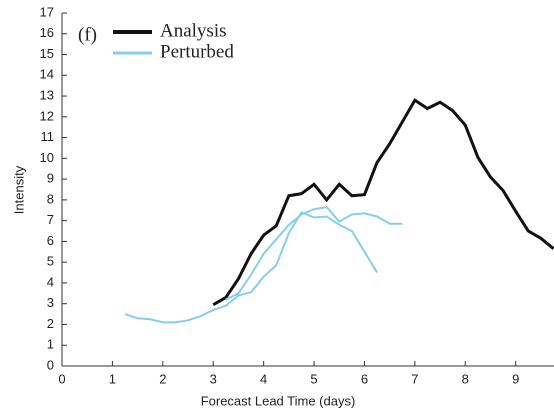 This screenshot has height=412, width=554. I want to click on x-tick-label: 5, so click(313, 378).